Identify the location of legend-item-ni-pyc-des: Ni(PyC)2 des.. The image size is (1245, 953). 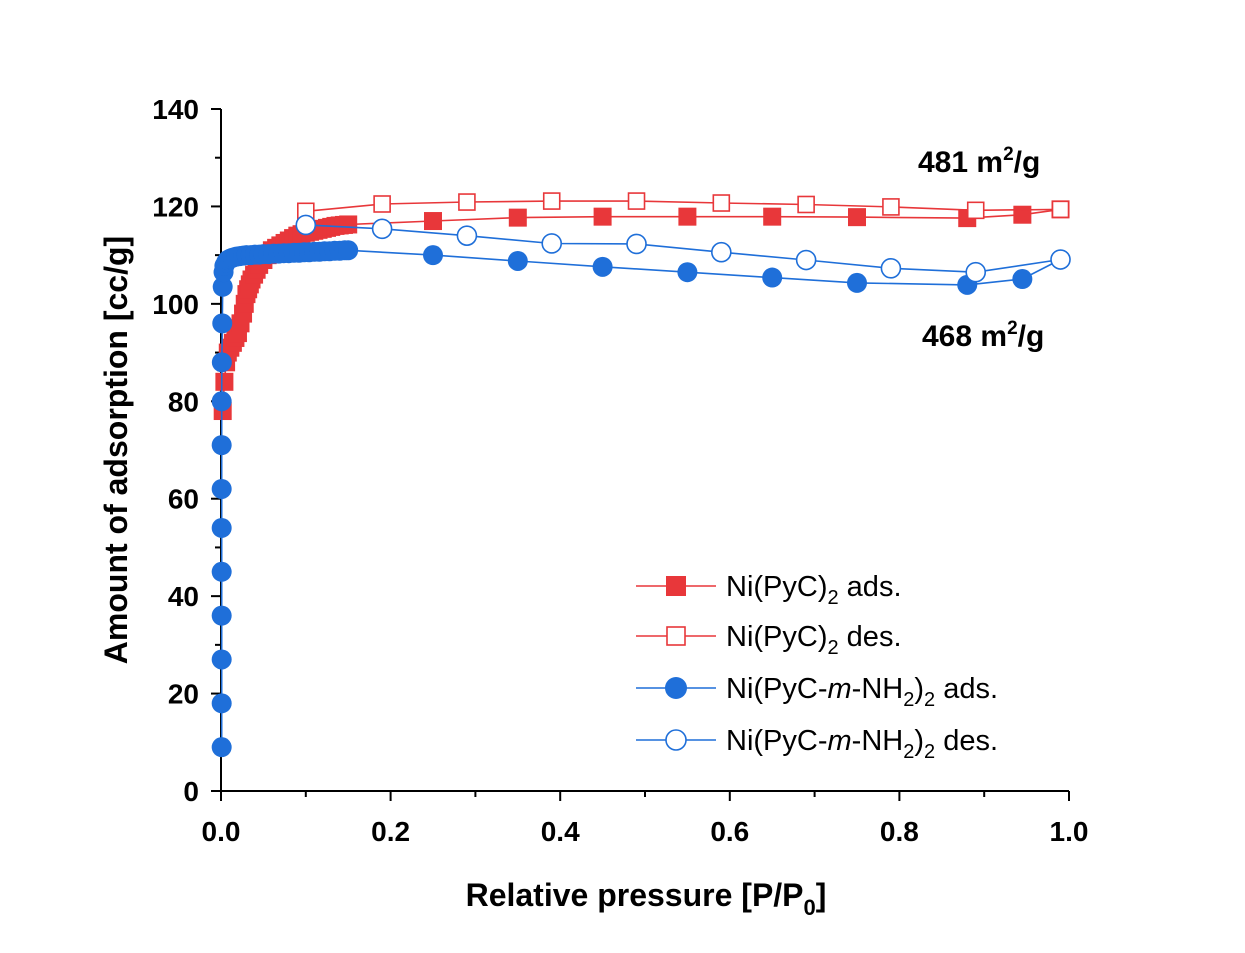
(769, 640).